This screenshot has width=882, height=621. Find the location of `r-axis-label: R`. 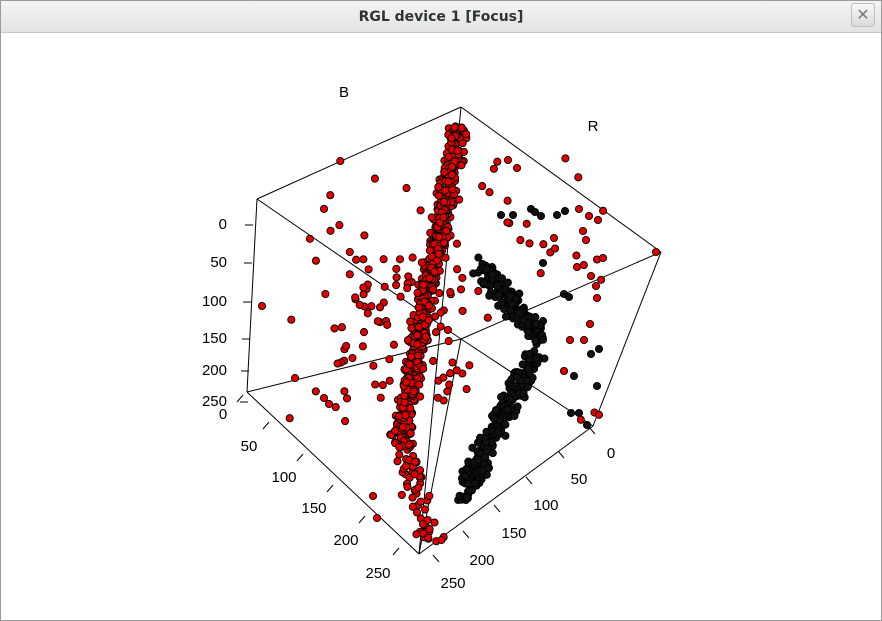

r-axis-label: R is located at coordinates (593, 126).